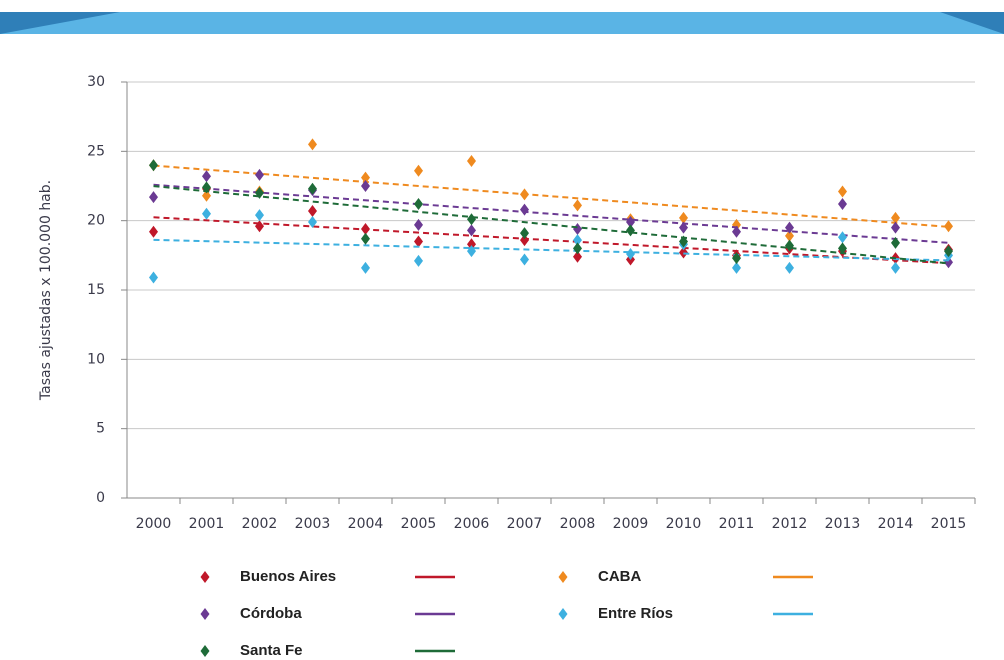 This screenshot has height=660, width=1004. Describe the element at coordinates (578, 524) in the screenshot. I see `x-tick-label: 2008` at that location.